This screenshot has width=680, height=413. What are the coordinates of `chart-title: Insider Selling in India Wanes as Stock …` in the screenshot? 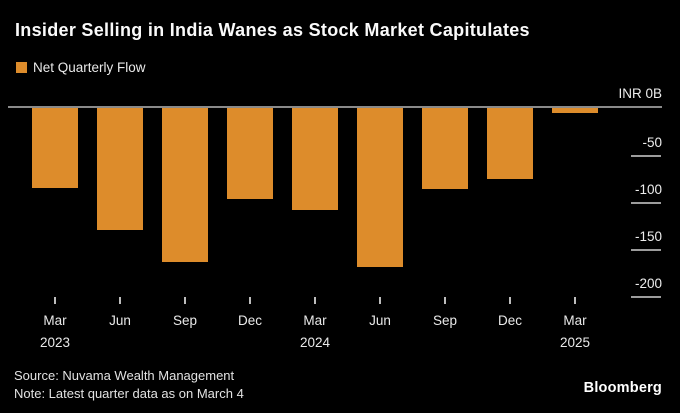 It's located at (272, 30).